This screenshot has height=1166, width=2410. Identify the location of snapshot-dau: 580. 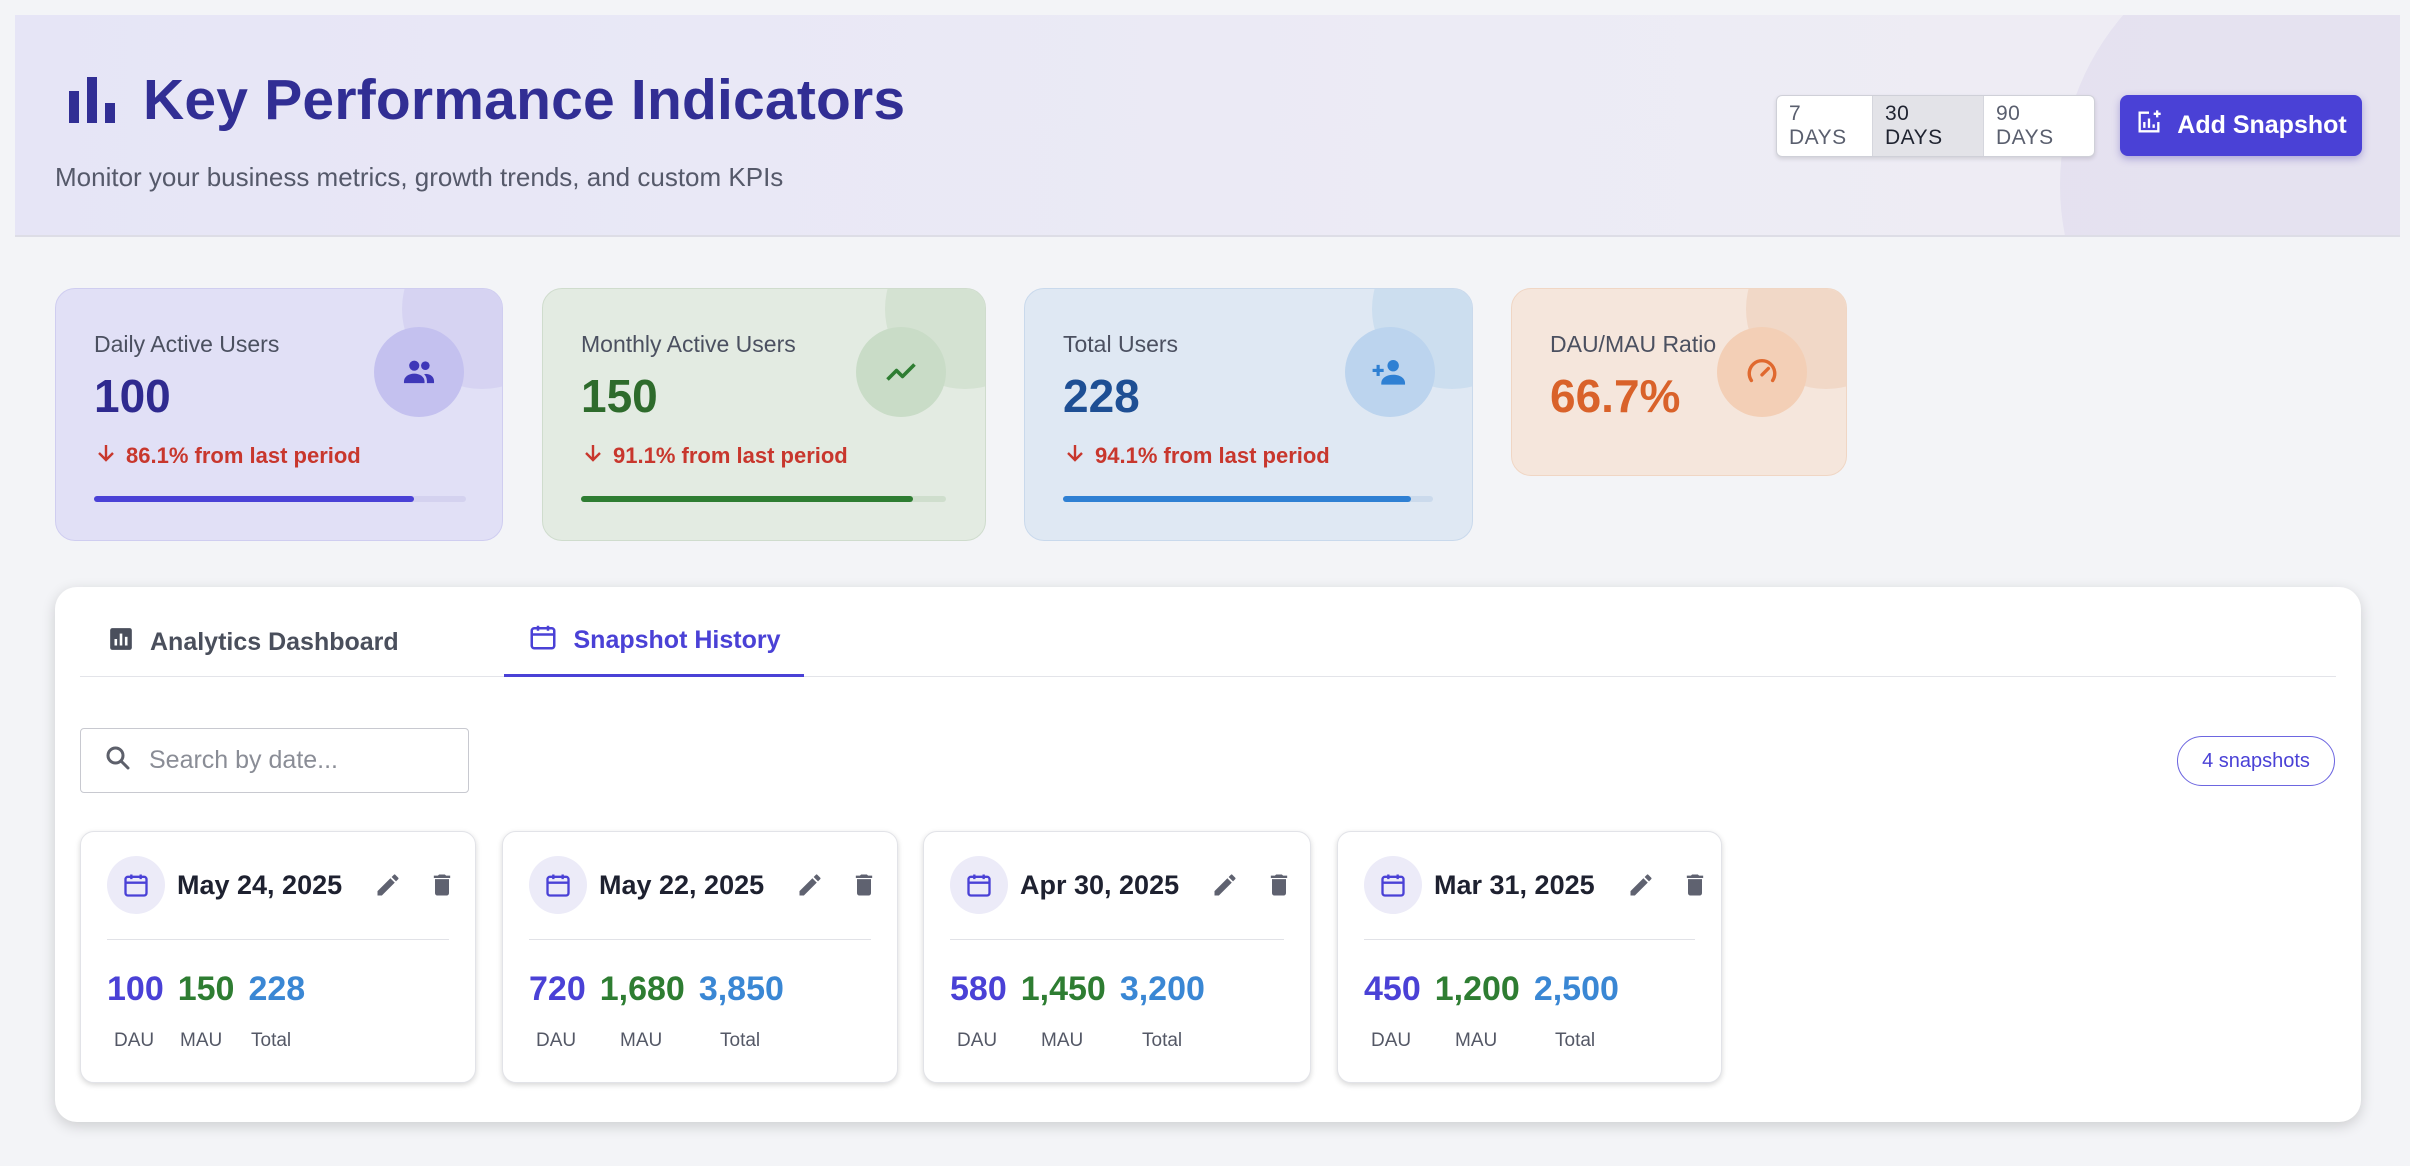
(978, 989).